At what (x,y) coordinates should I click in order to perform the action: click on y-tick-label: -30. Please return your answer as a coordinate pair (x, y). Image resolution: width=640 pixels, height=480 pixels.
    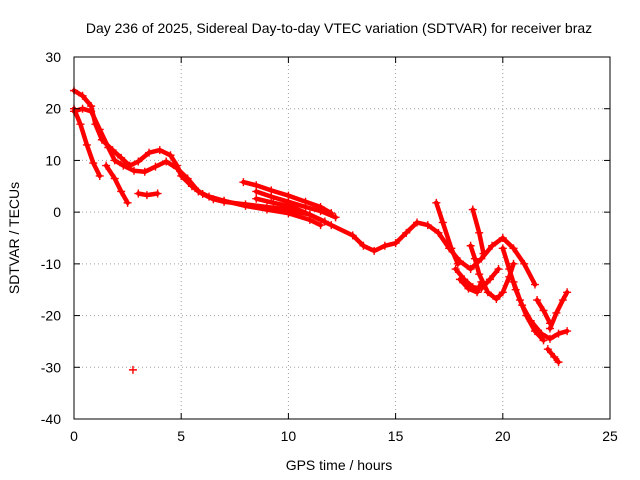
    Looking at the image, I should click on (51, 367).